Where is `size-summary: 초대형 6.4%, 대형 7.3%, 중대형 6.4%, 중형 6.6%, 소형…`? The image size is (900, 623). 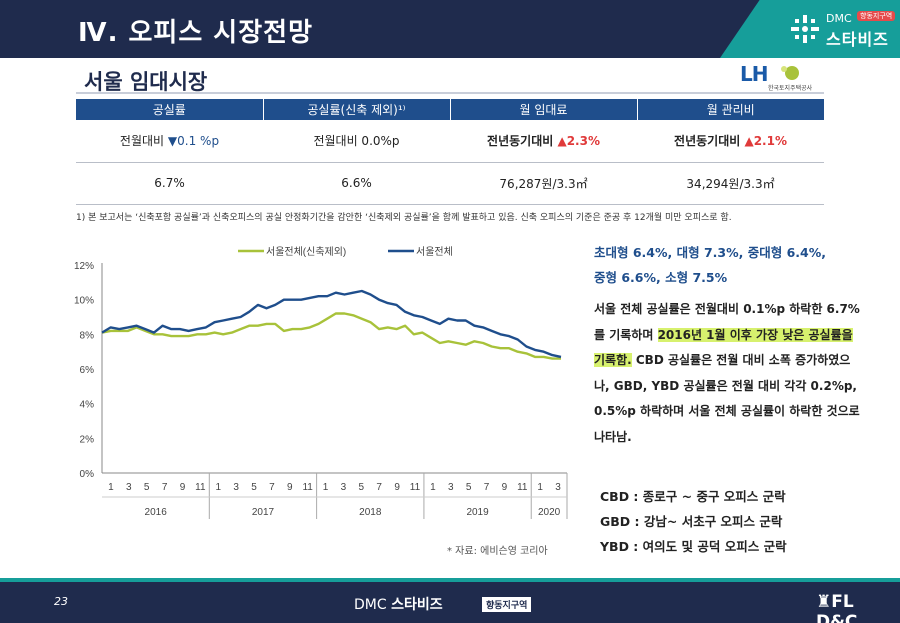 size-summary: 초대형 6.4%, 대형 7.3%, 중대형 6.4%, 중형 6.6%, 소형… is located at coordinates (729, 265).